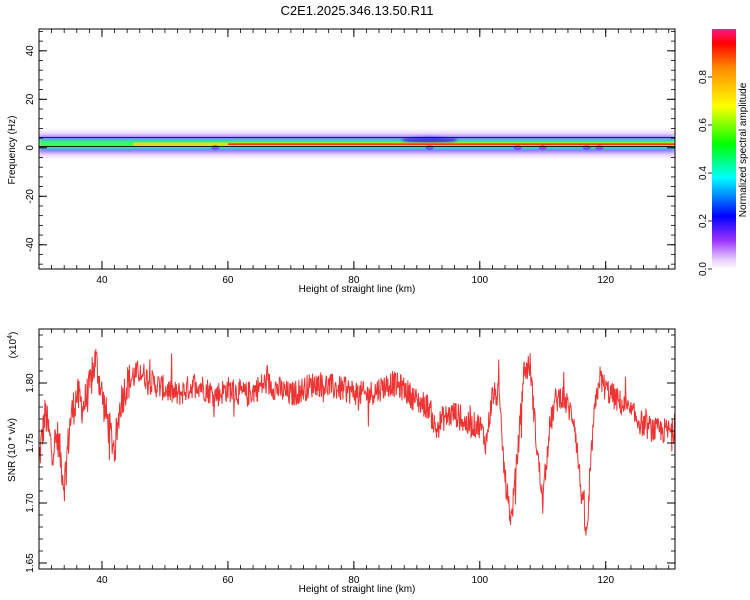 The image size is (750, 600). What do you see at coordinates (357, 10) in the screenshot?
I see `figure-title: C2E1.2025.346.13.50.R11` at bounding box center [357, 10].